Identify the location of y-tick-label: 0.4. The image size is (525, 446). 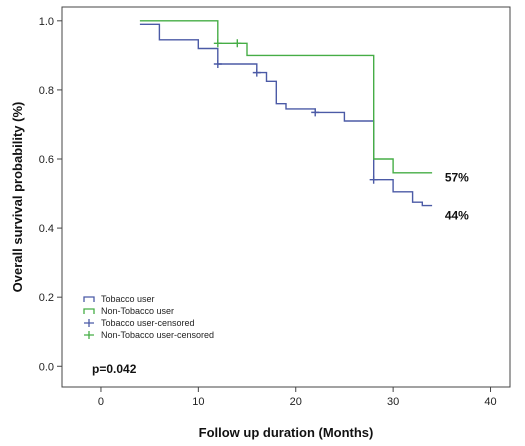
(46, 229).